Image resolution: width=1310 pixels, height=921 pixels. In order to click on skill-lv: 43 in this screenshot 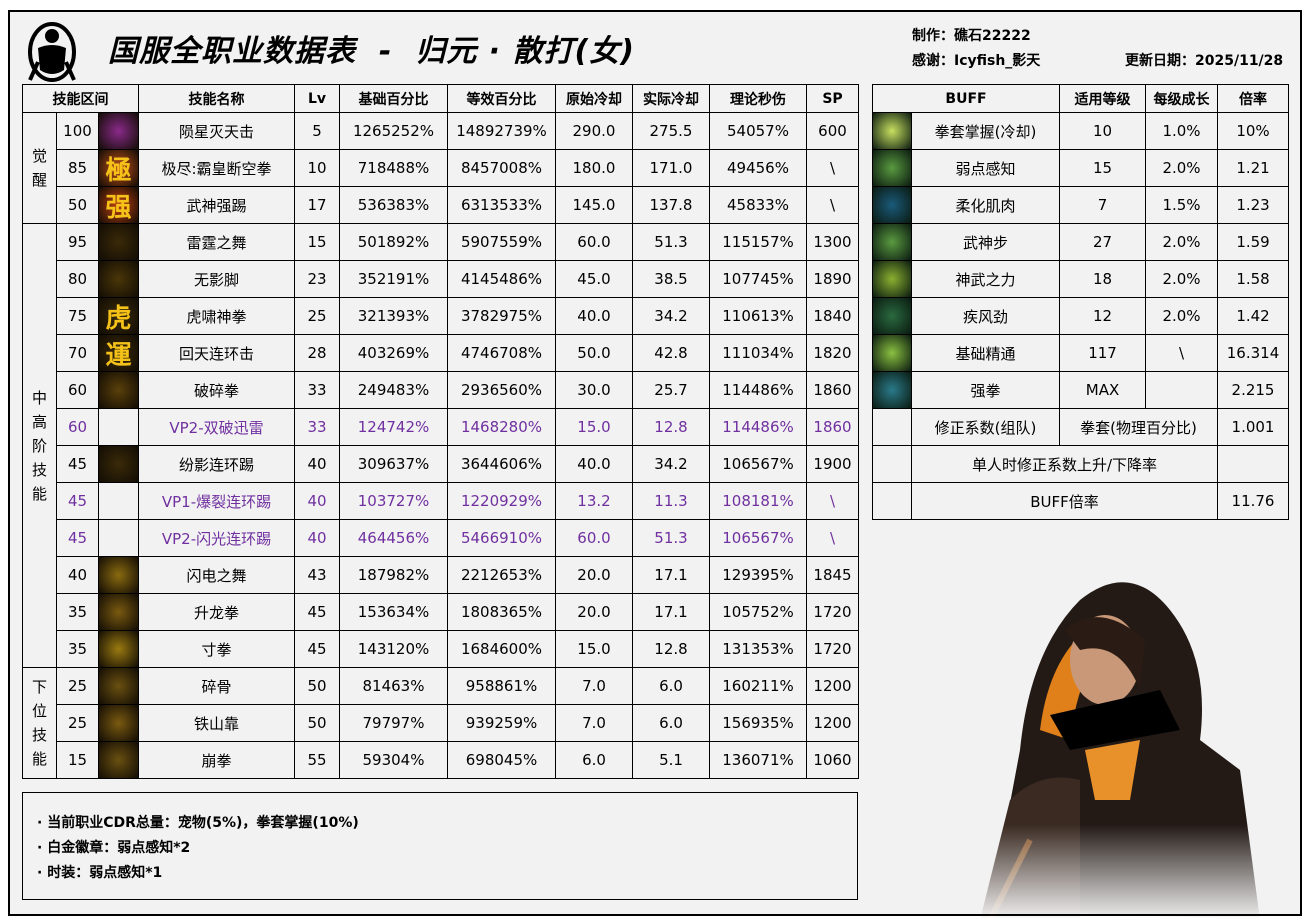, I will do `click(317, 575)`.